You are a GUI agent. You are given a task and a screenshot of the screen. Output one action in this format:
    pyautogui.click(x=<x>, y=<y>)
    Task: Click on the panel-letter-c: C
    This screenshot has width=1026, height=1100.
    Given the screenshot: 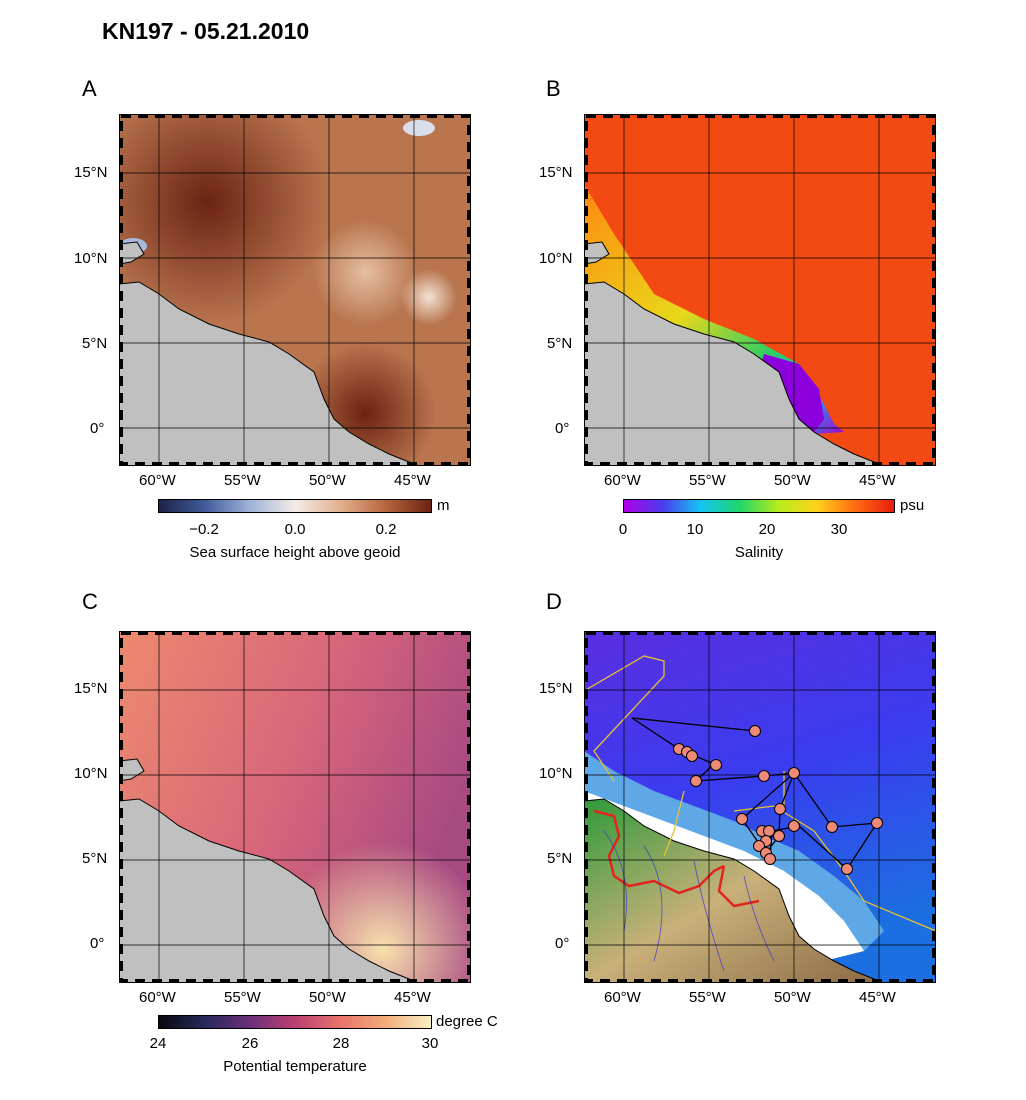 What is the action you would take?
    pyautogui.click(x=90, y=601)
    